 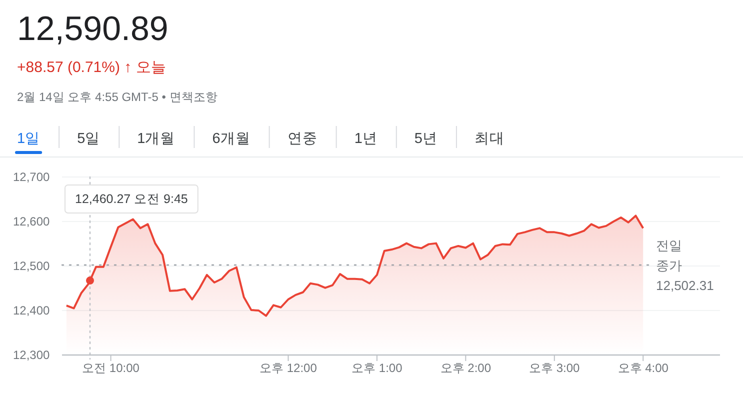 I want to click on text: 2월 14일 오후 4:55 GMT-5 • 면책조항, so click(x=117, y=97).